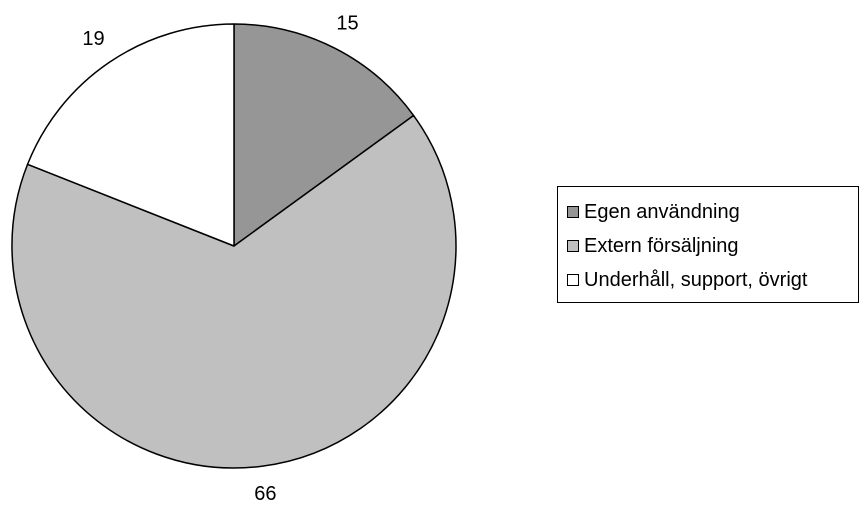 Image resolution: width=862 pixels, height=510 pixels. What do you see at coordinates (661, 246) in the screenshot?
I see `legend-label-extern-forsaljning: Extern försäljning` at bounding box center [661, 246].